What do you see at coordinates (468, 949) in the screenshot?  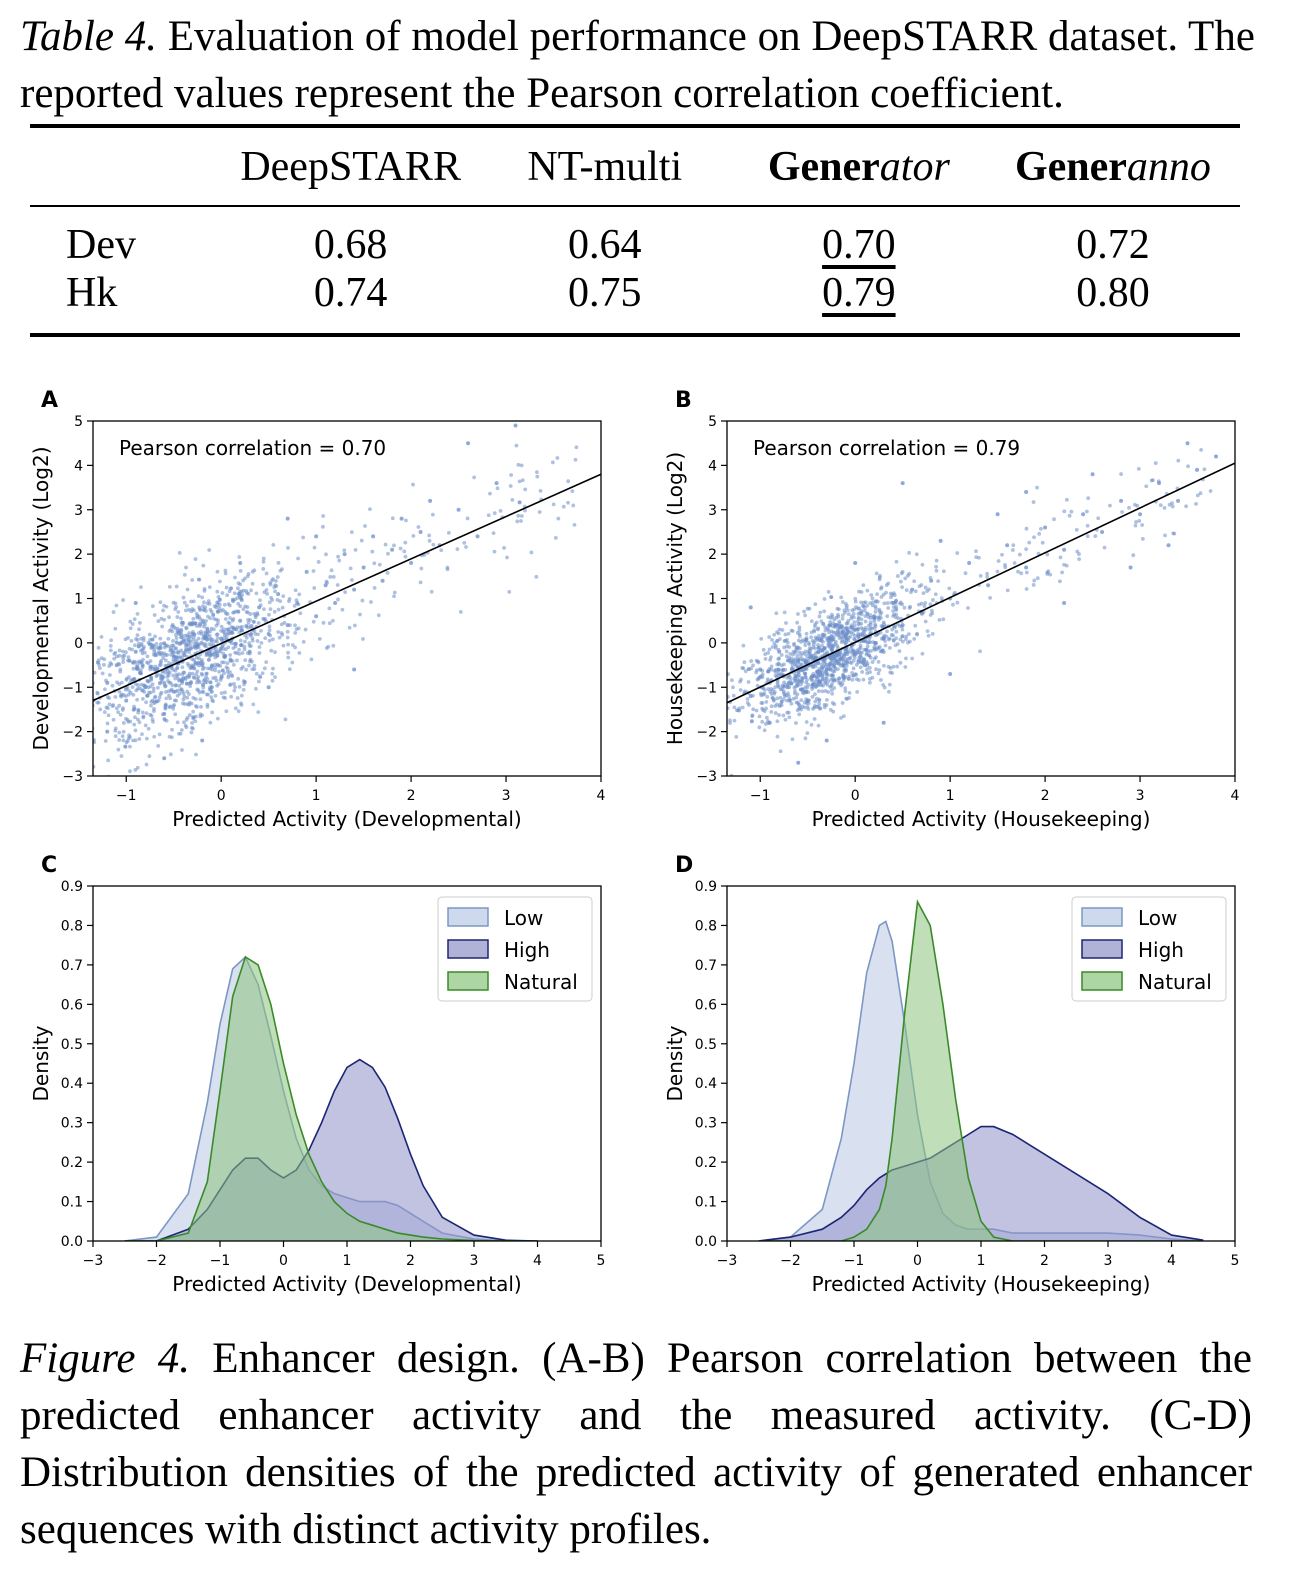 I see `legend-swatch-high` at bounding box center [468, 949].